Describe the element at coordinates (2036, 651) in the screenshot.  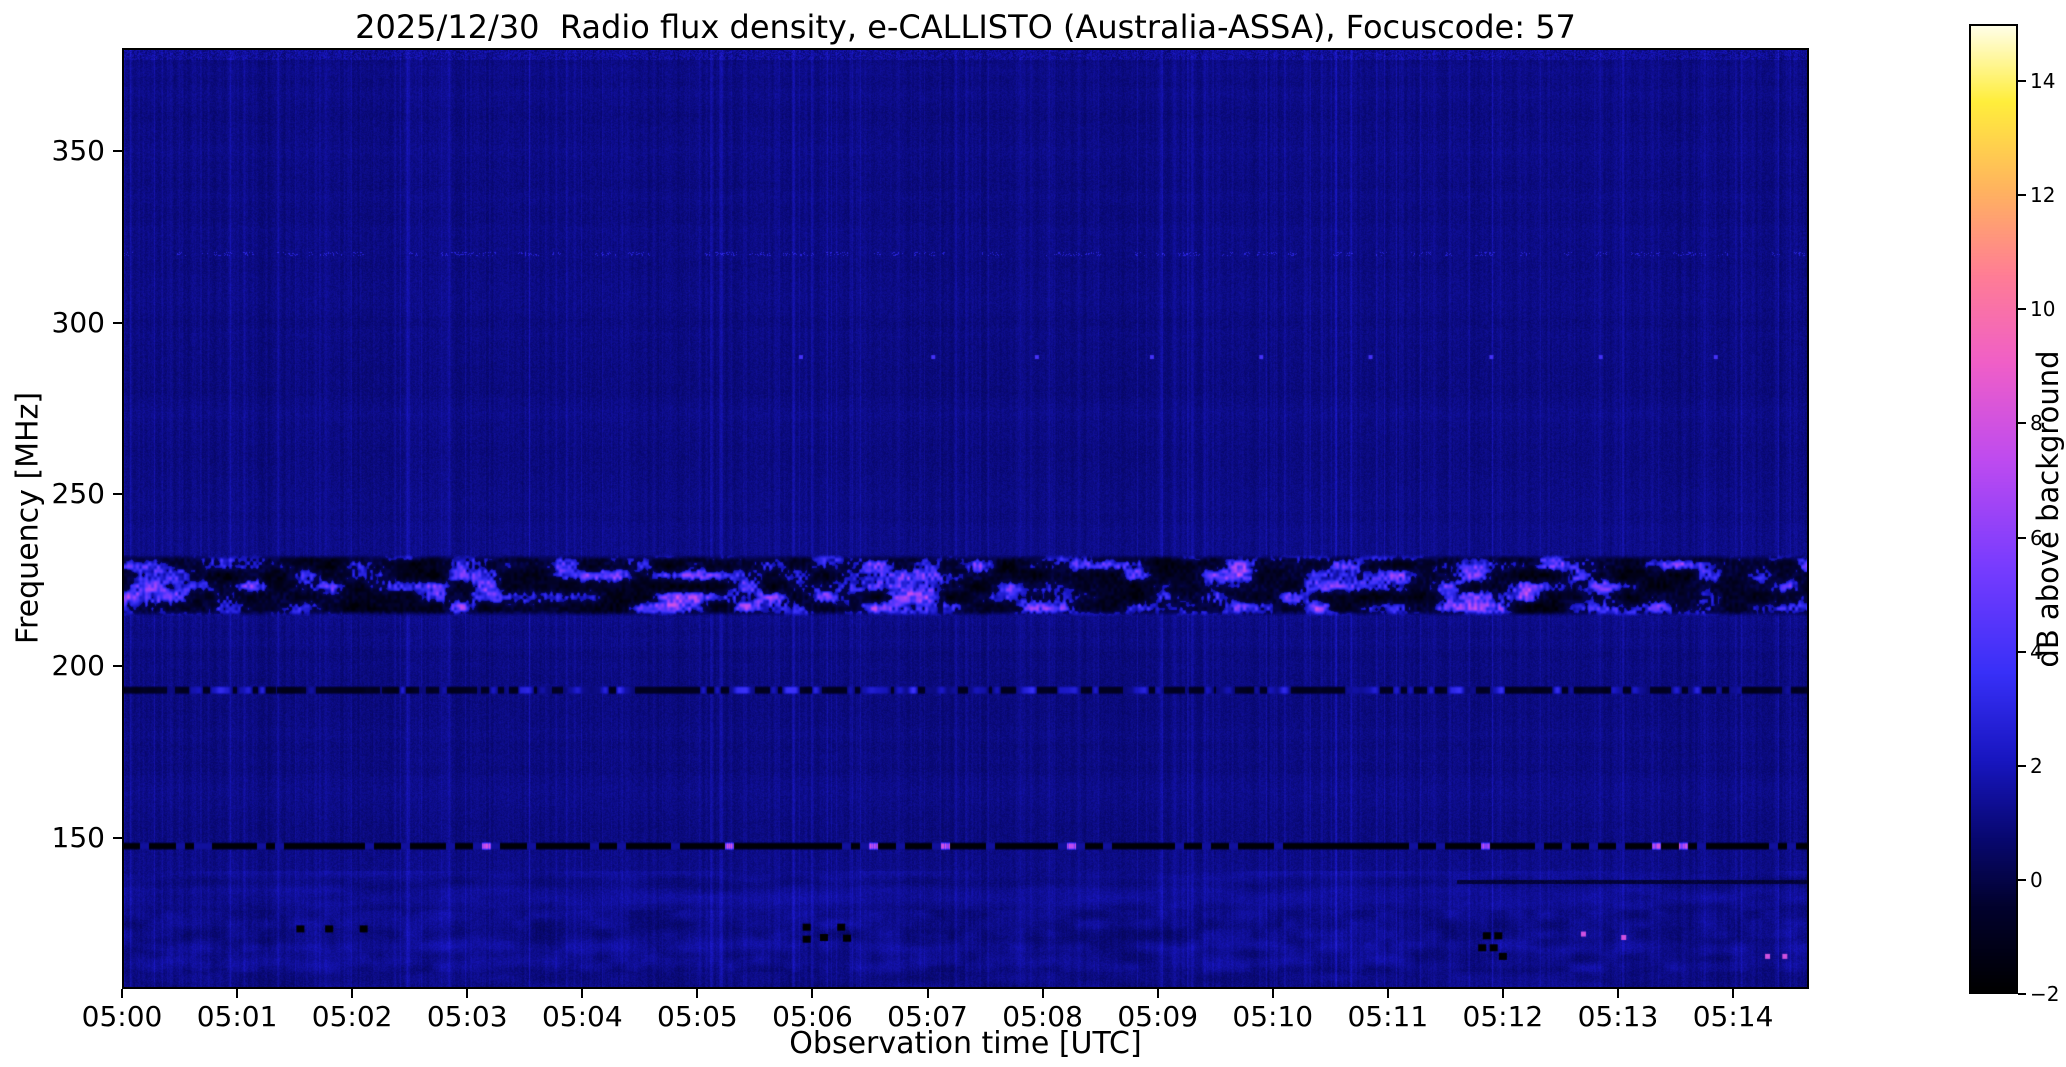
I see `colorbar-tick-label: 4` at that location.